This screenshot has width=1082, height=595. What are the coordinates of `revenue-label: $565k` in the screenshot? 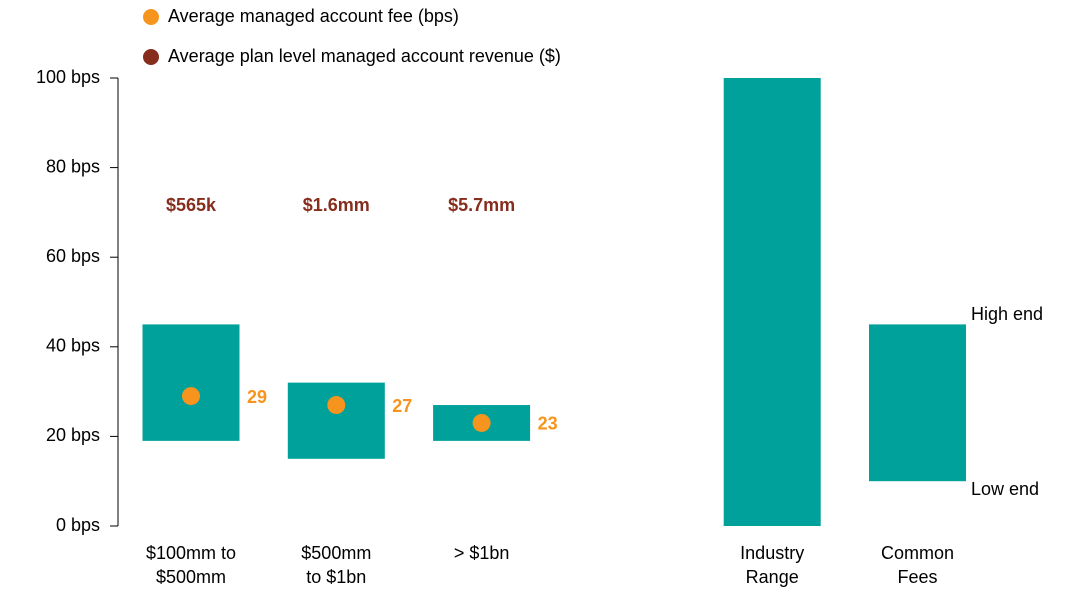 It's located at (191, 205).